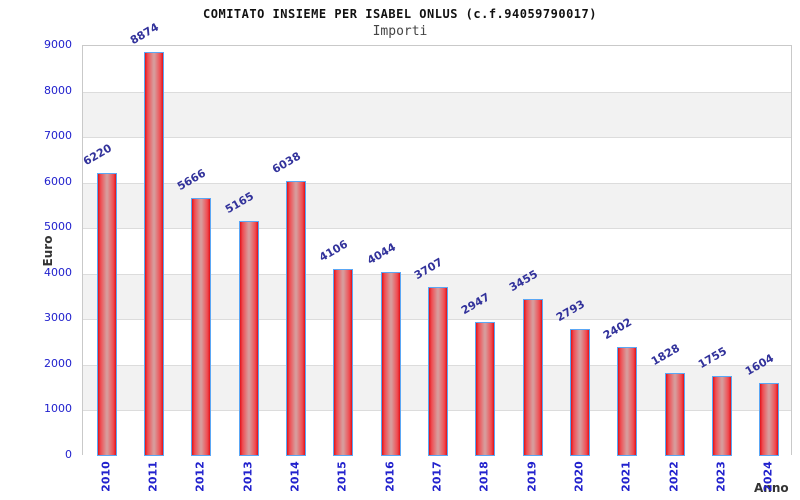 This screenshot has height=500, width=800. Describe the element at coordinates (106, 314) in the screenshot. I see `bar-2010` at that location.